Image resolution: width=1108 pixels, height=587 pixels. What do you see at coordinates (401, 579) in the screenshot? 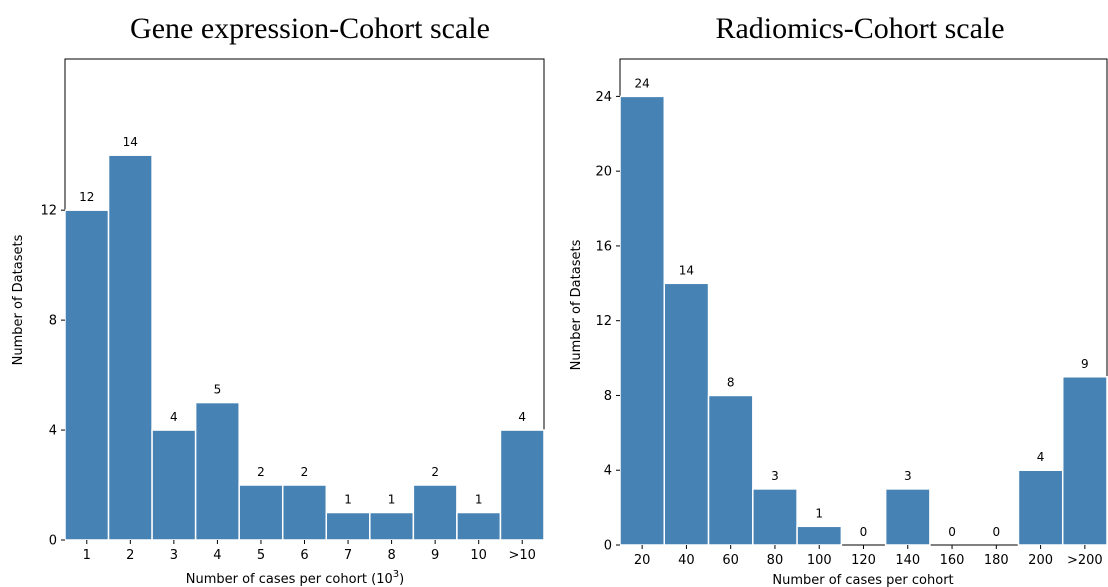
I see `x-axis-label-end: )` at bounding box center [401, 579].